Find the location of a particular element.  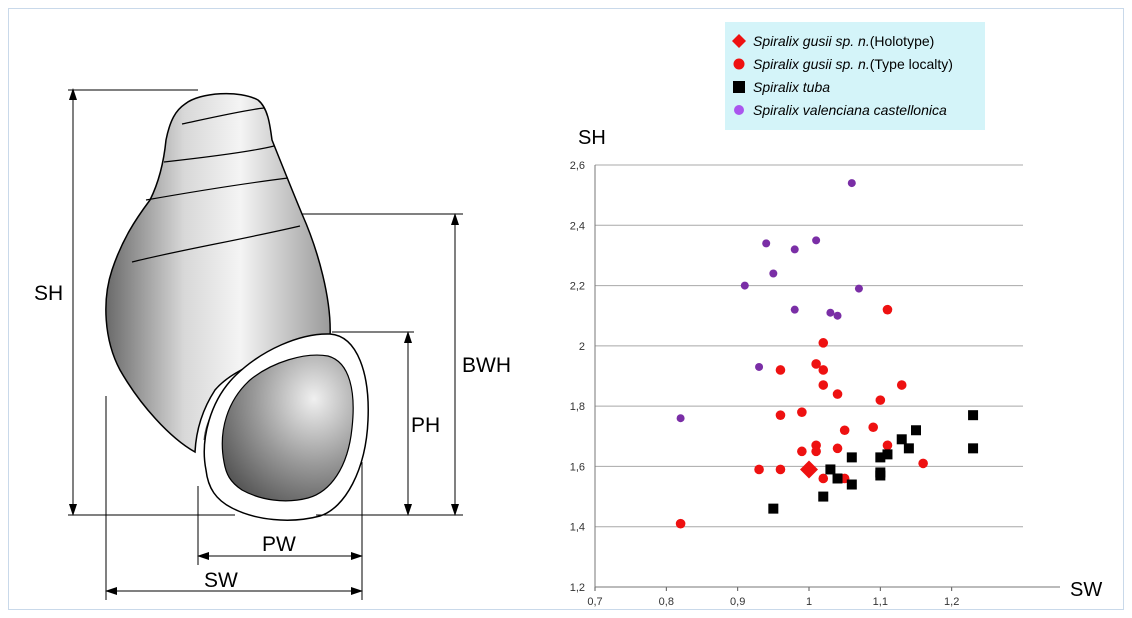

legend-item-type-locality: Spiralix gusii sp. n. (Type localty) is located at coordinates (839, 64).